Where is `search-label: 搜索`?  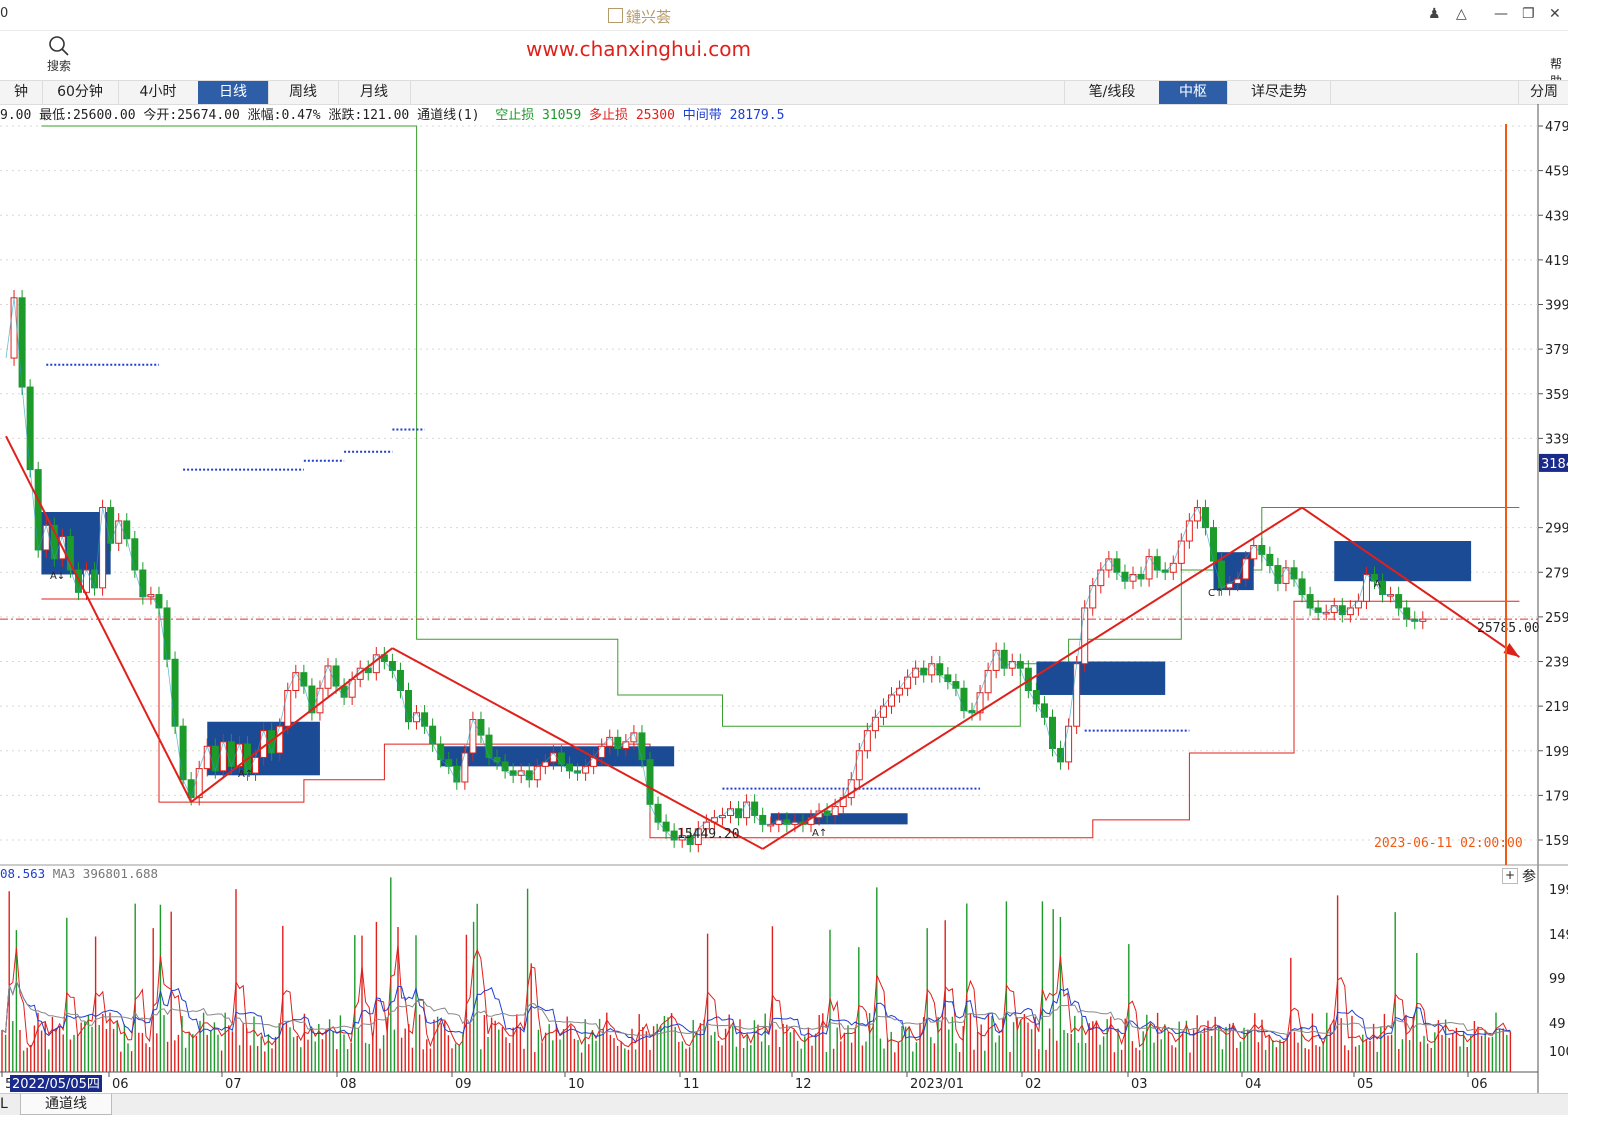 search-label: 搜索 is located at coordinates (58, 66).